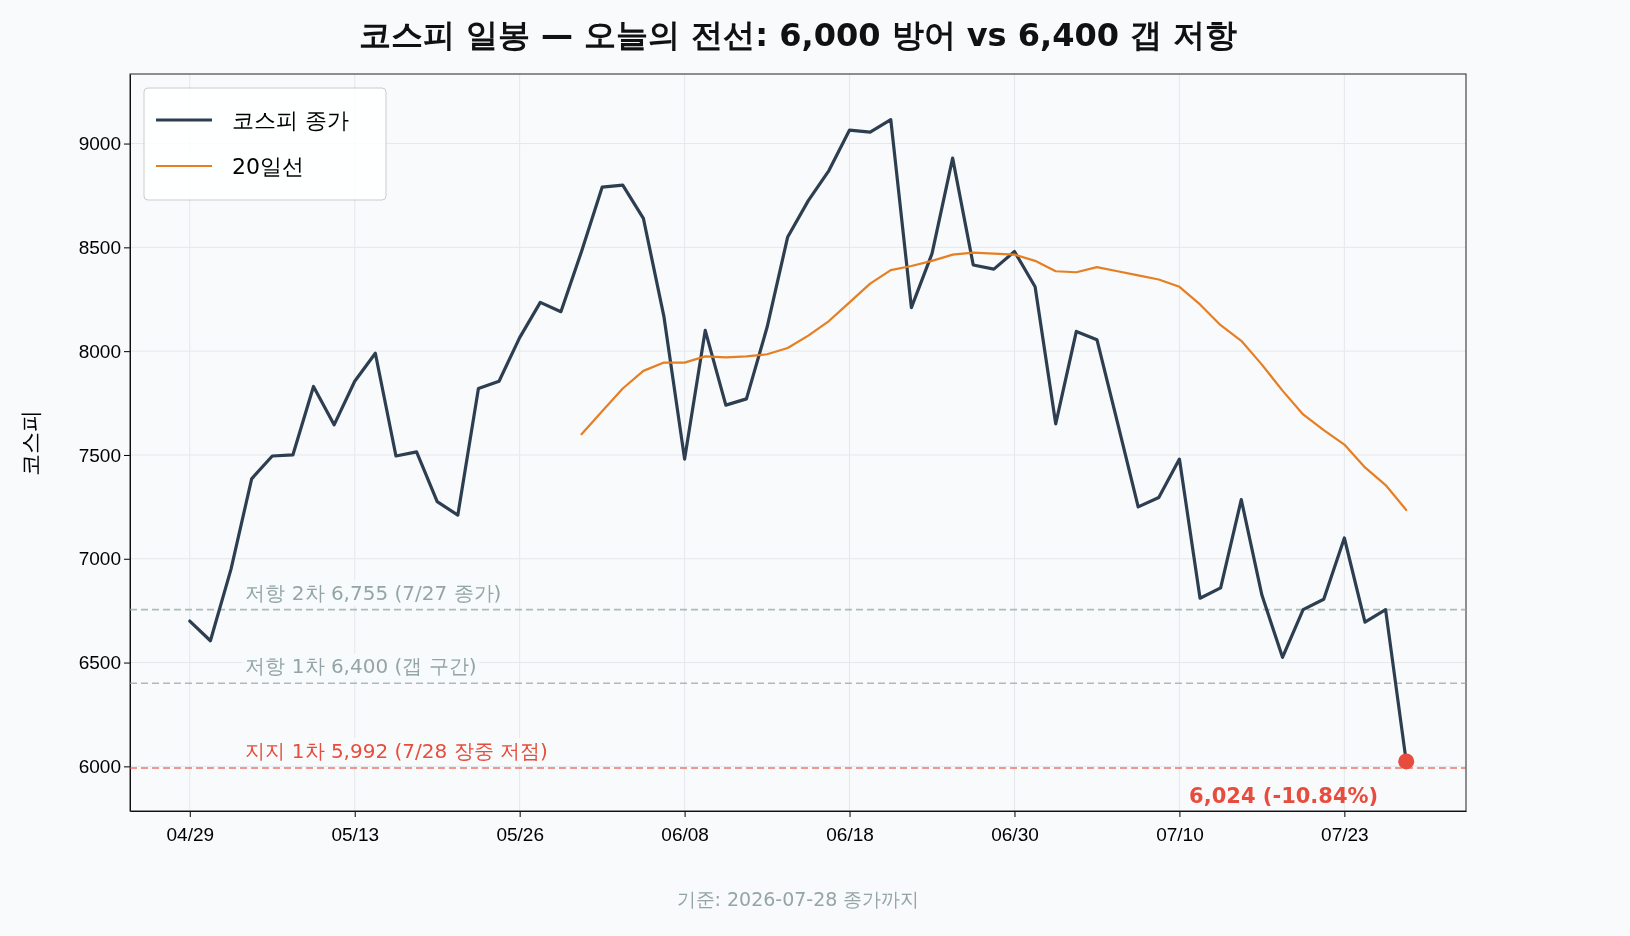 Image resolution: width=1630 pixels, height=936 pixels. I want to click on annotation: 6,024 (-10.84%), so click(1284, 796).